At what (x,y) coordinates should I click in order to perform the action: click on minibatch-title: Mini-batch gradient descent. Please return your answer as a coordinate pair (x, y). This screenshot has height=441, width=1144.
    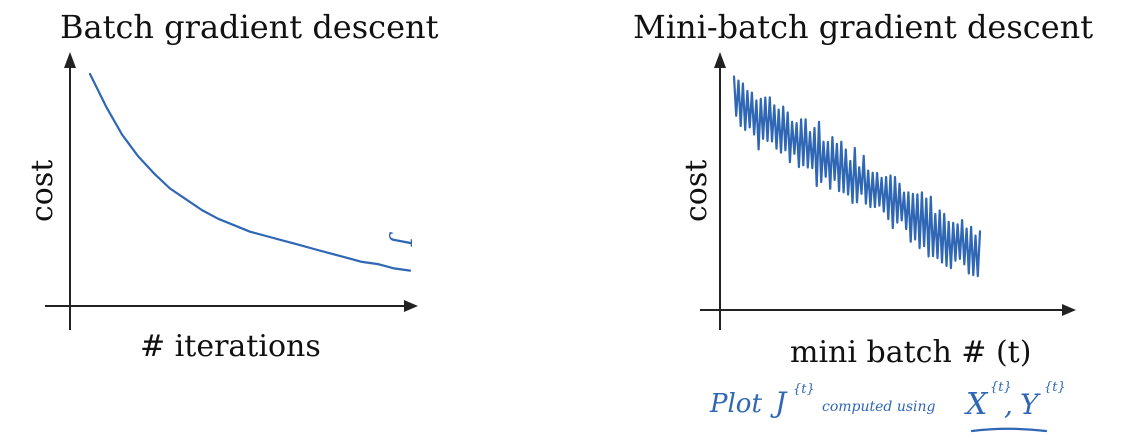
    Looking at the image, I should click on (863, 27).